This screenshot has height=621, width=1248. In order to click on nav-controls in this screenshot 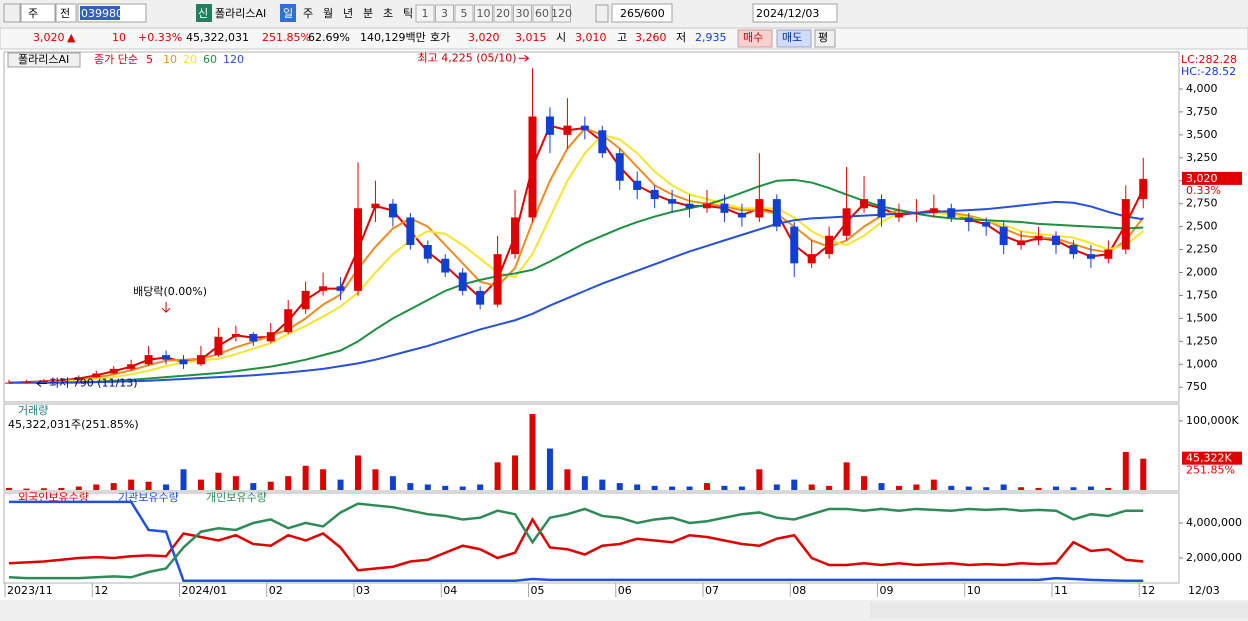, I will do `click(1059, 610)`.